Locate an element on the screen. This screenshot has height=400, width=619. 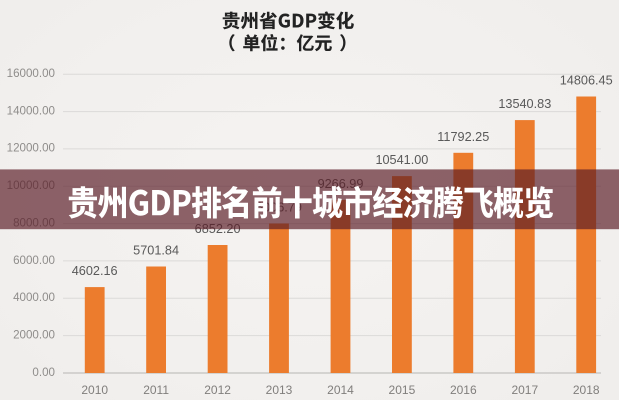
svg-text: 6000.00 is located at coordinates (34, 260).